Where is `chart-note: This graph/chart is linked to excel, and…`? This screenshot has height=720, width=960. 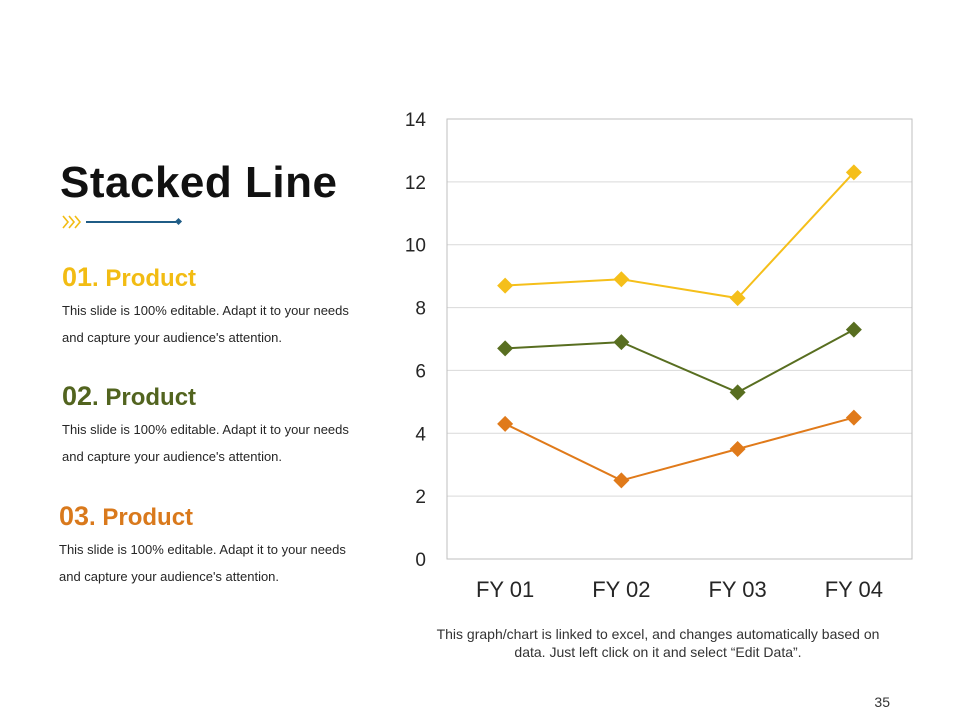
chart-note: This graph/chart is linked to excel, and… is located at coordinates (658, 643).